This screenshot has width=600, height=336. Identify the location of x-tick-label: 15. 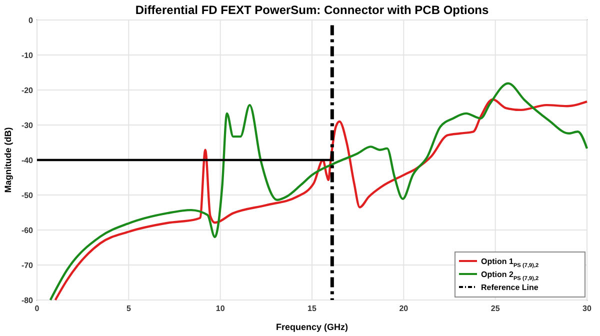
(312, 308).